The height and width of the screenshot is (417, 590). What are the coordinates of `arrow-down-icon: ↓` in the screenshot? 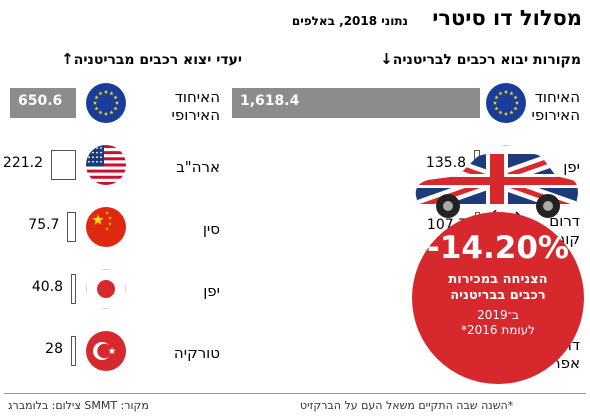 It's located at (386, 59).